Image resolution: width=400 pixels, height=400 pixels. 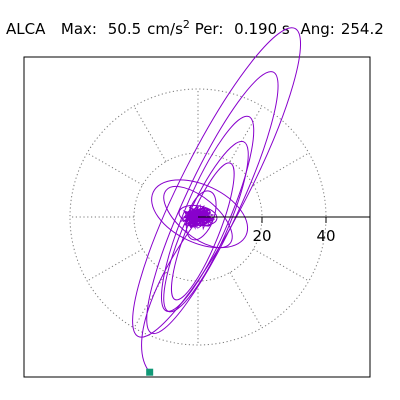 What do you see at coordinates (78, 29) in the screenshot?
I see `max-label: Max:` at bounding box center [78, 29].